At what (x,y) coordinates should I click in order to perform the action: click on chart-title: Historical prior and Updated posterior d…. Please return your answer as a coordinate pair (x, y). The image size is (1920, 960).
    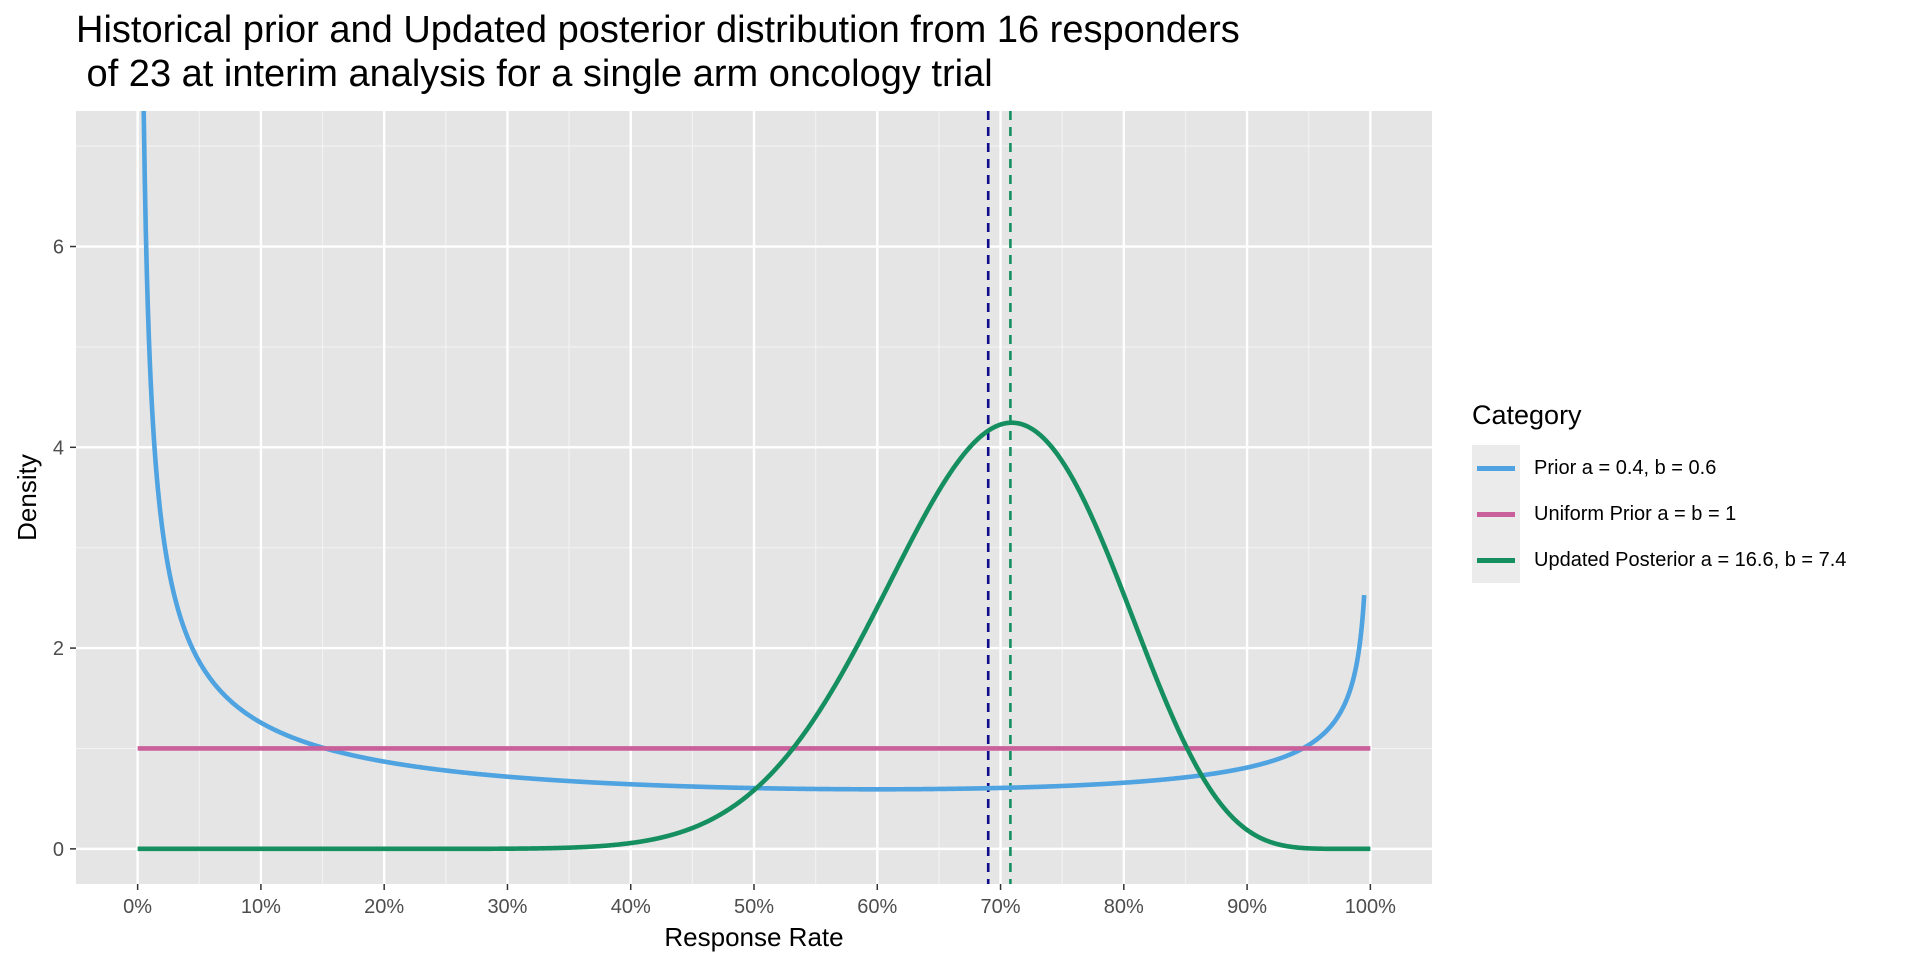
    Looking at the image, I should click on (658, 52).